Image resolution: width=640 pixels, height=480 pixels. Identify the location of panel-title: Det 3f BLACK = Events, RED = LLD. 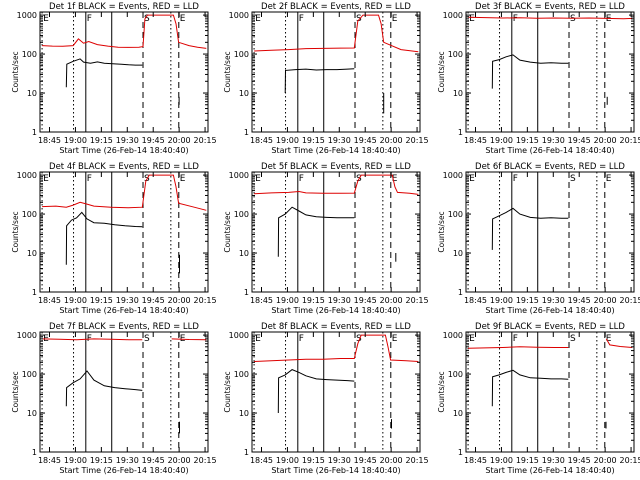
(550, 7).